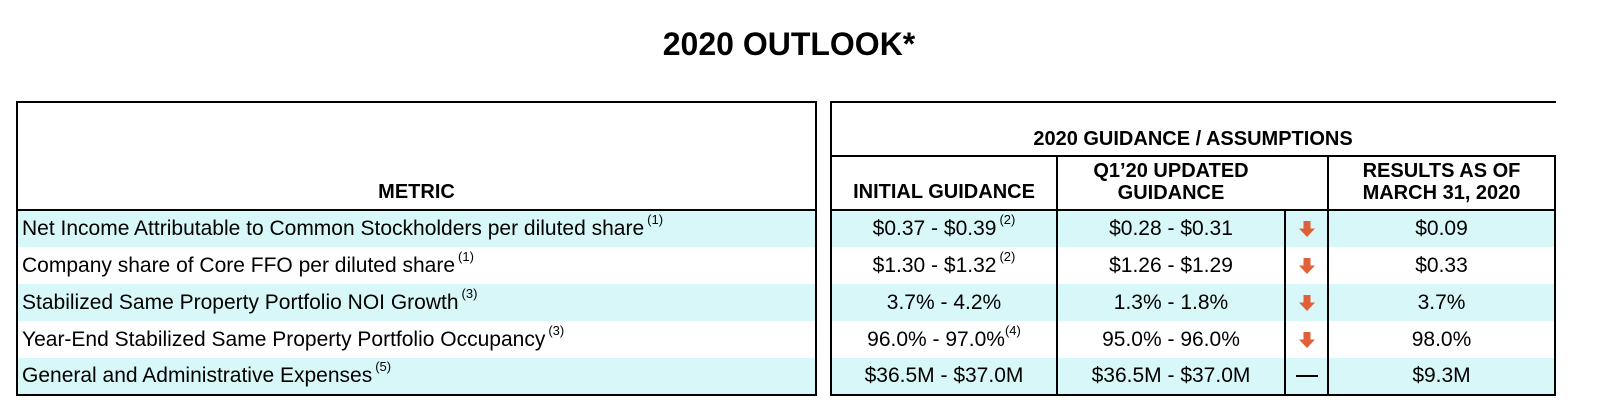 Image resolution: width=1600 pixels, height=416 pixels. Describe the element at coordinates (416, 192) in the screenshot. I see `metric-header: METRIC` at that location.